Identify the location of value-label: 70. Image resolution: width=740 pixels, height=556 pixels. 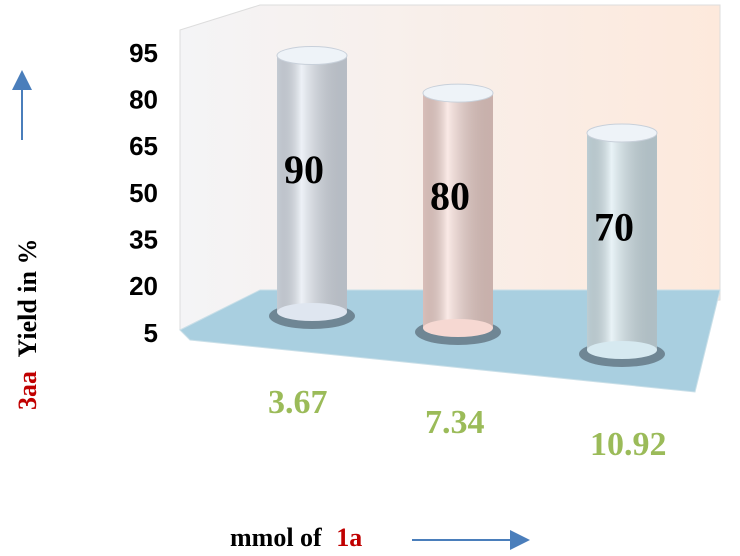
(614, 227).